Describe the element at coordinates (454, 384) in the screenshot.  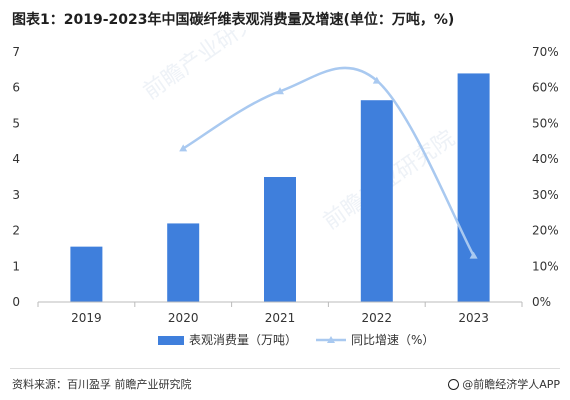
I see `brand-logo-icon` at that location.